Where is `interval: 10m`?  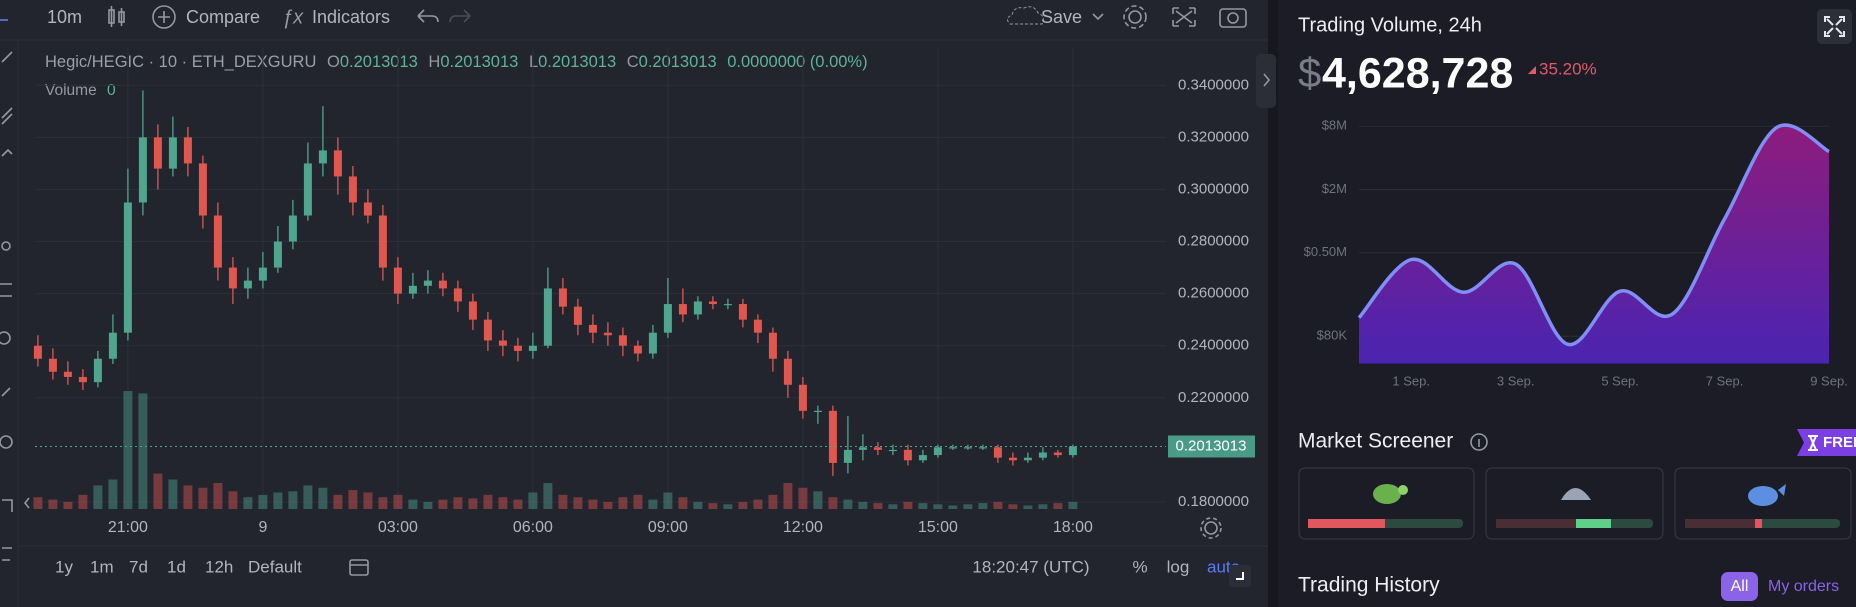
interval: 10m is located at coordinates (64, 17).